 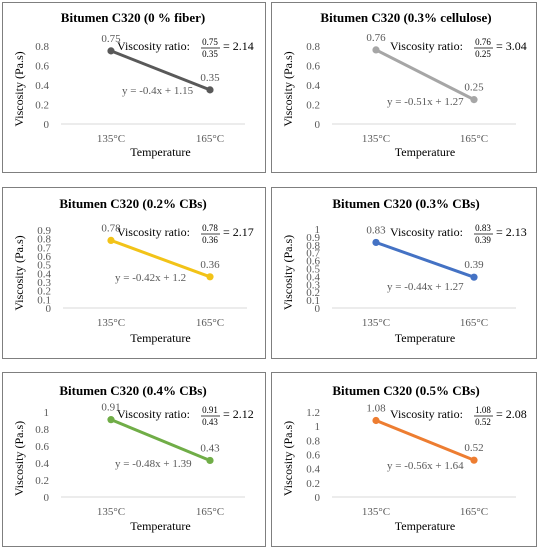 What do you see at coordinates (238, 232) in the screenshot?
I see `ratio-result: = 2.17` at bounding box center [238, 232].